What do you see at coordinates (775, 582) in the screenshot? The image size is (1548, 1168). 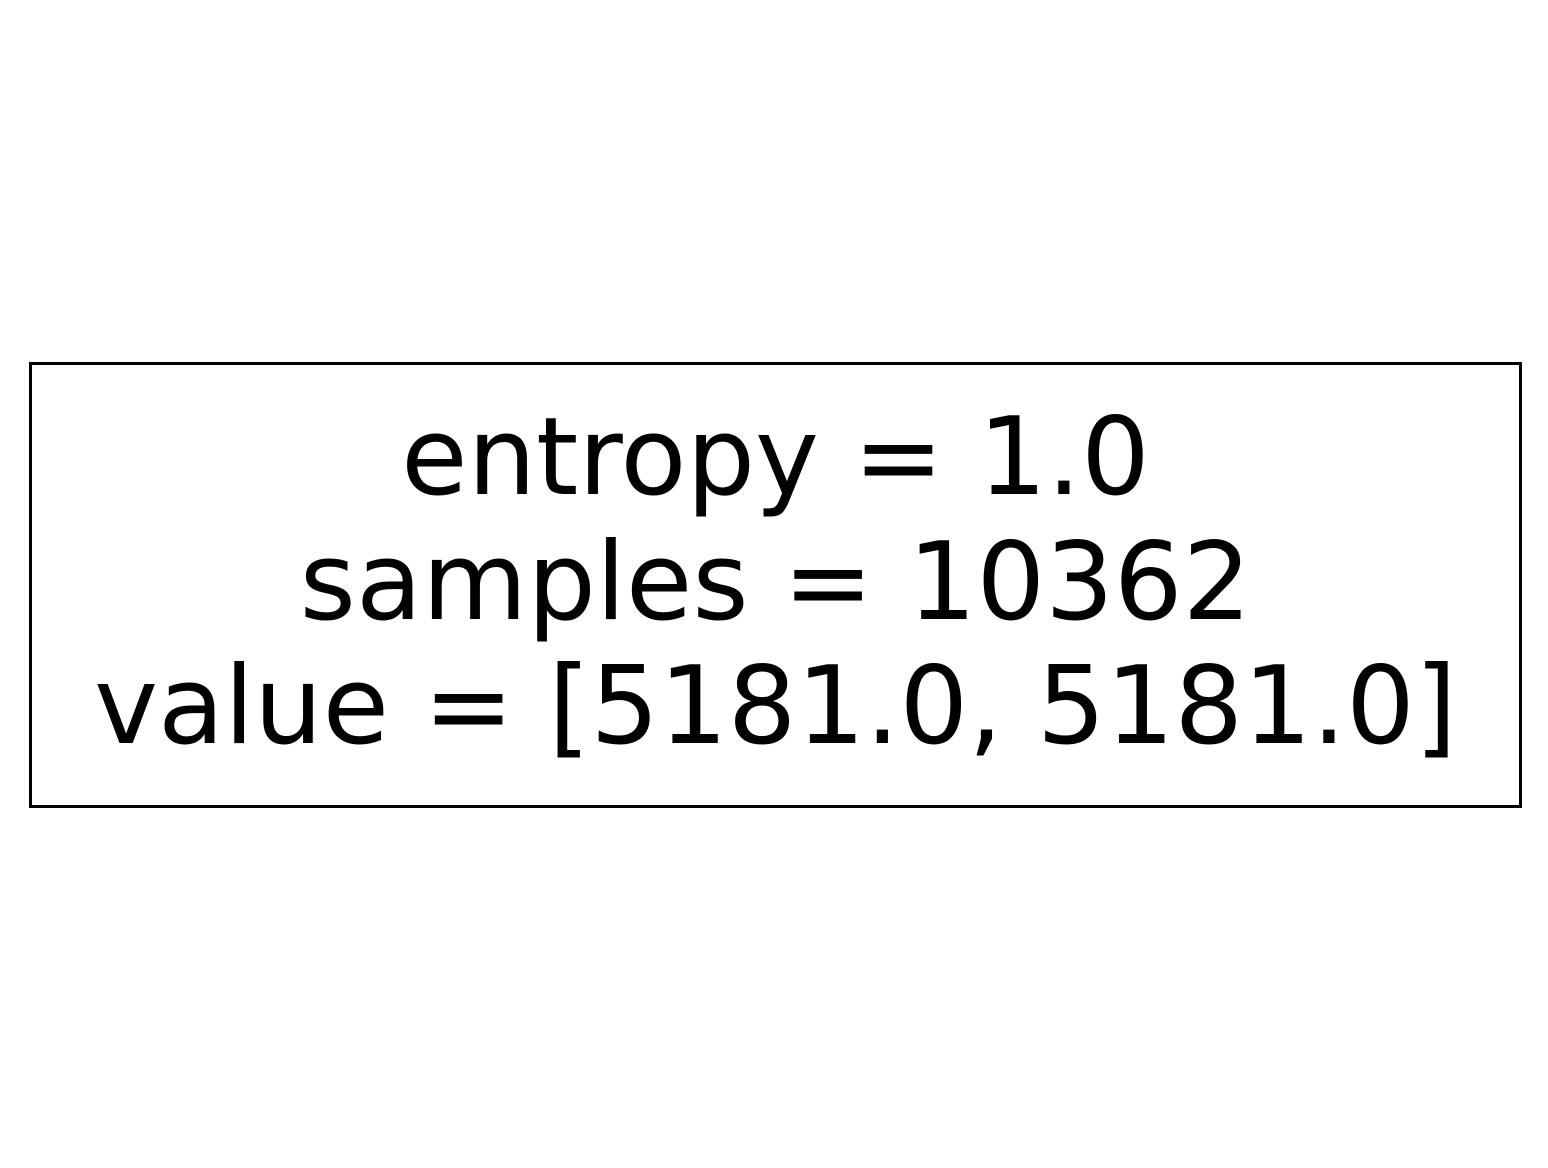 I see `node-samples-label: samples = 10362` at bounding box center [775, 582].